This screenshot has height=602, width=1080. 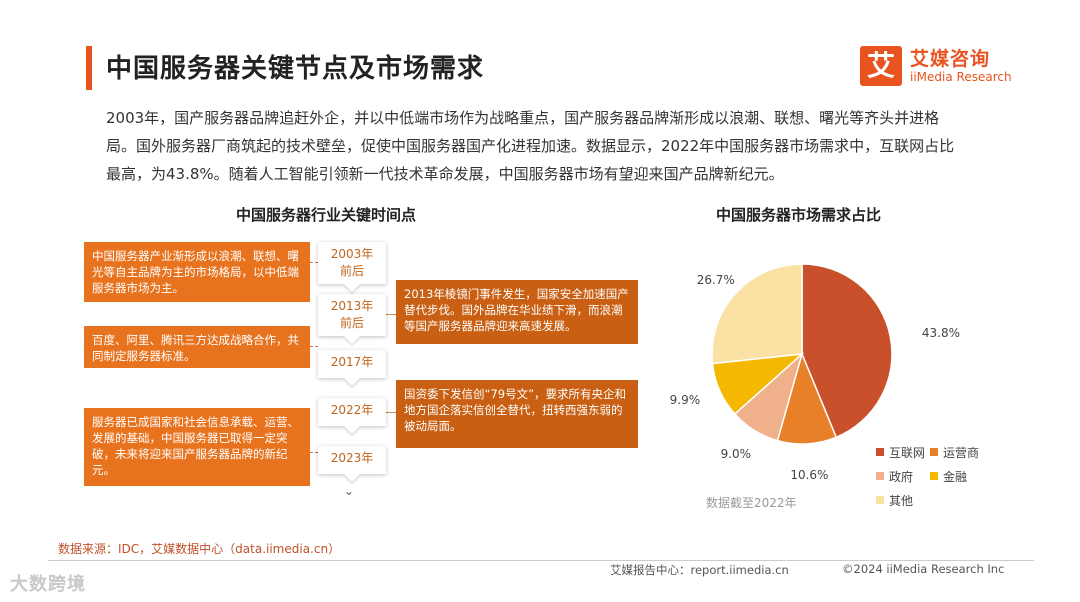 What do you see at coordinates (197, 347) in the screenshot?
I see `timeline-note-2017: 百度、阿里、腾讯三方达成战略合作，共同制定服务器标准。` at bounding box center [197, 347].